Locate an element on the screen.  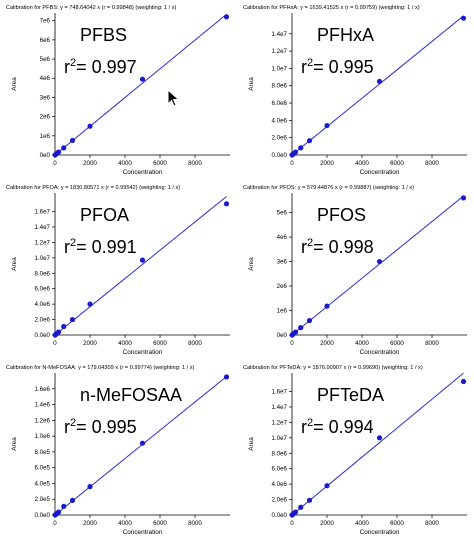
analyte-label: PFTeDA is located at coordinates (350, 395).